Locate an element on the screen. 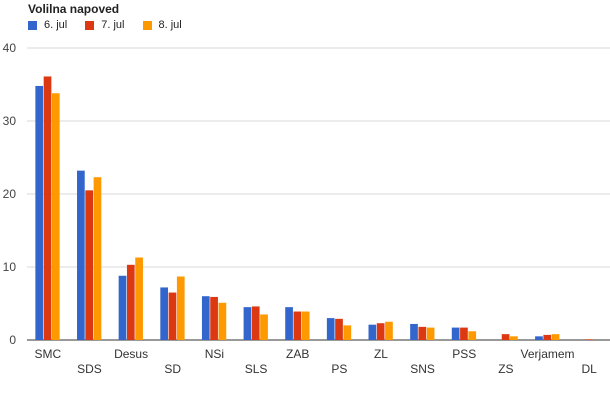 The image size is (610, 400). legend-item-series-1: 6. jul is located at coordinates (47, 25).